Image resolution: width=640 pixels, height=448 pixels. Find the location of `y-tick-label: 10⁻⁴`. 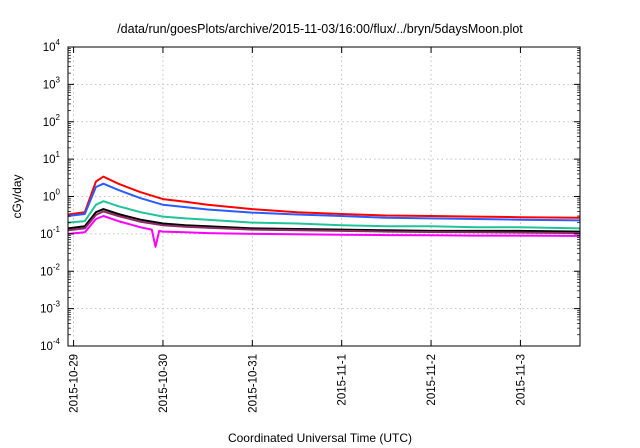

y-tick-label: 10⁻⁴ is located at coordinates (50, 345).